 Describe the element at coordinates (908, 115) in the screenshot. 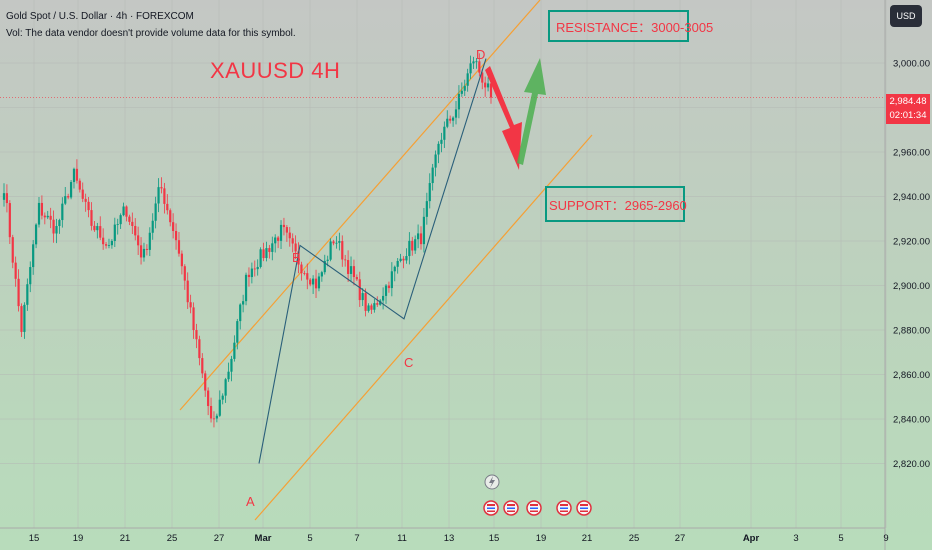

I see `bar-countdown: 02:01:34` at that location.